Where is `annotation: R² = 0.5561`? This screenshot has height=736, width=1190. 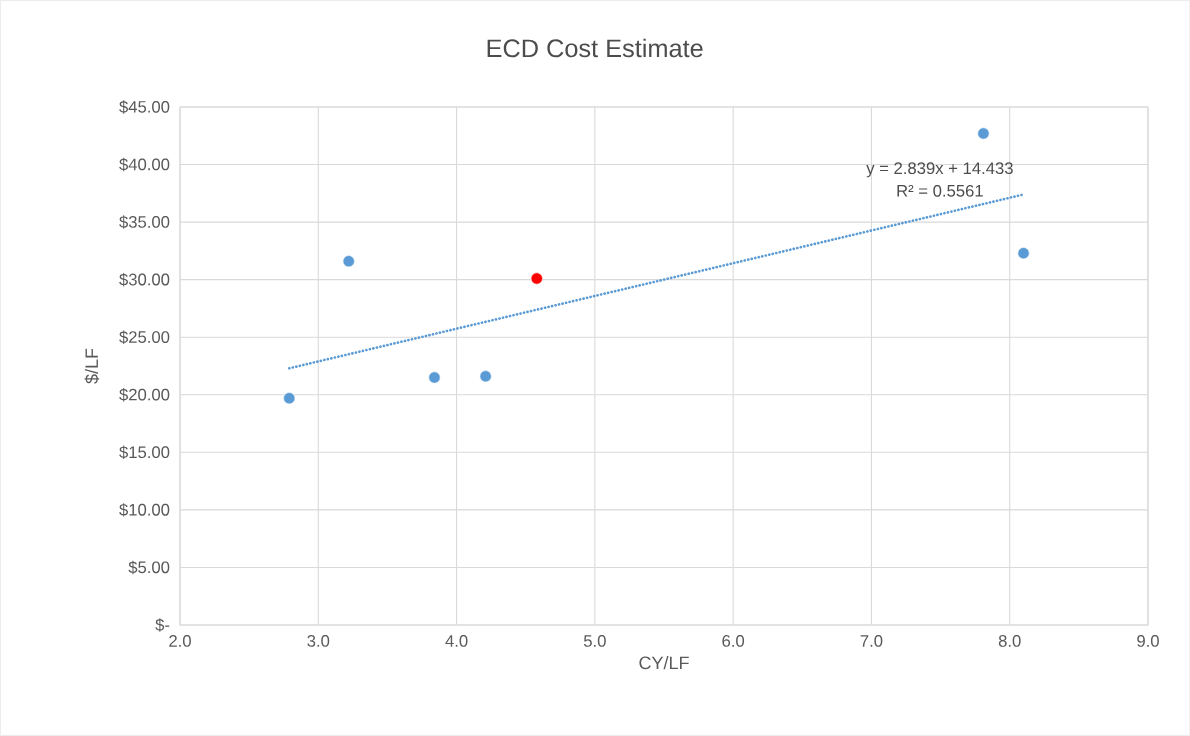
annotation: R² = 0.5561 is located at coordinates (940, 190).